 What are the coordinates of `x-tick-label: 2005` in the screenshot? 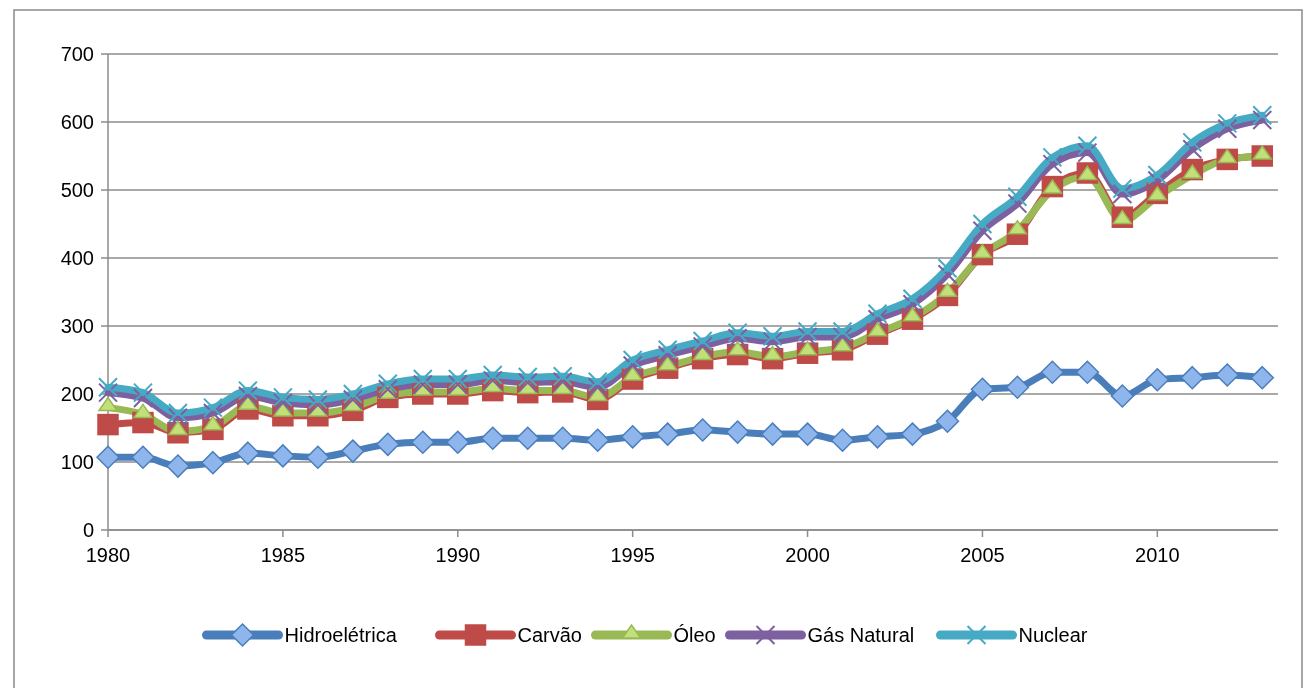 It's located at (982, 555).